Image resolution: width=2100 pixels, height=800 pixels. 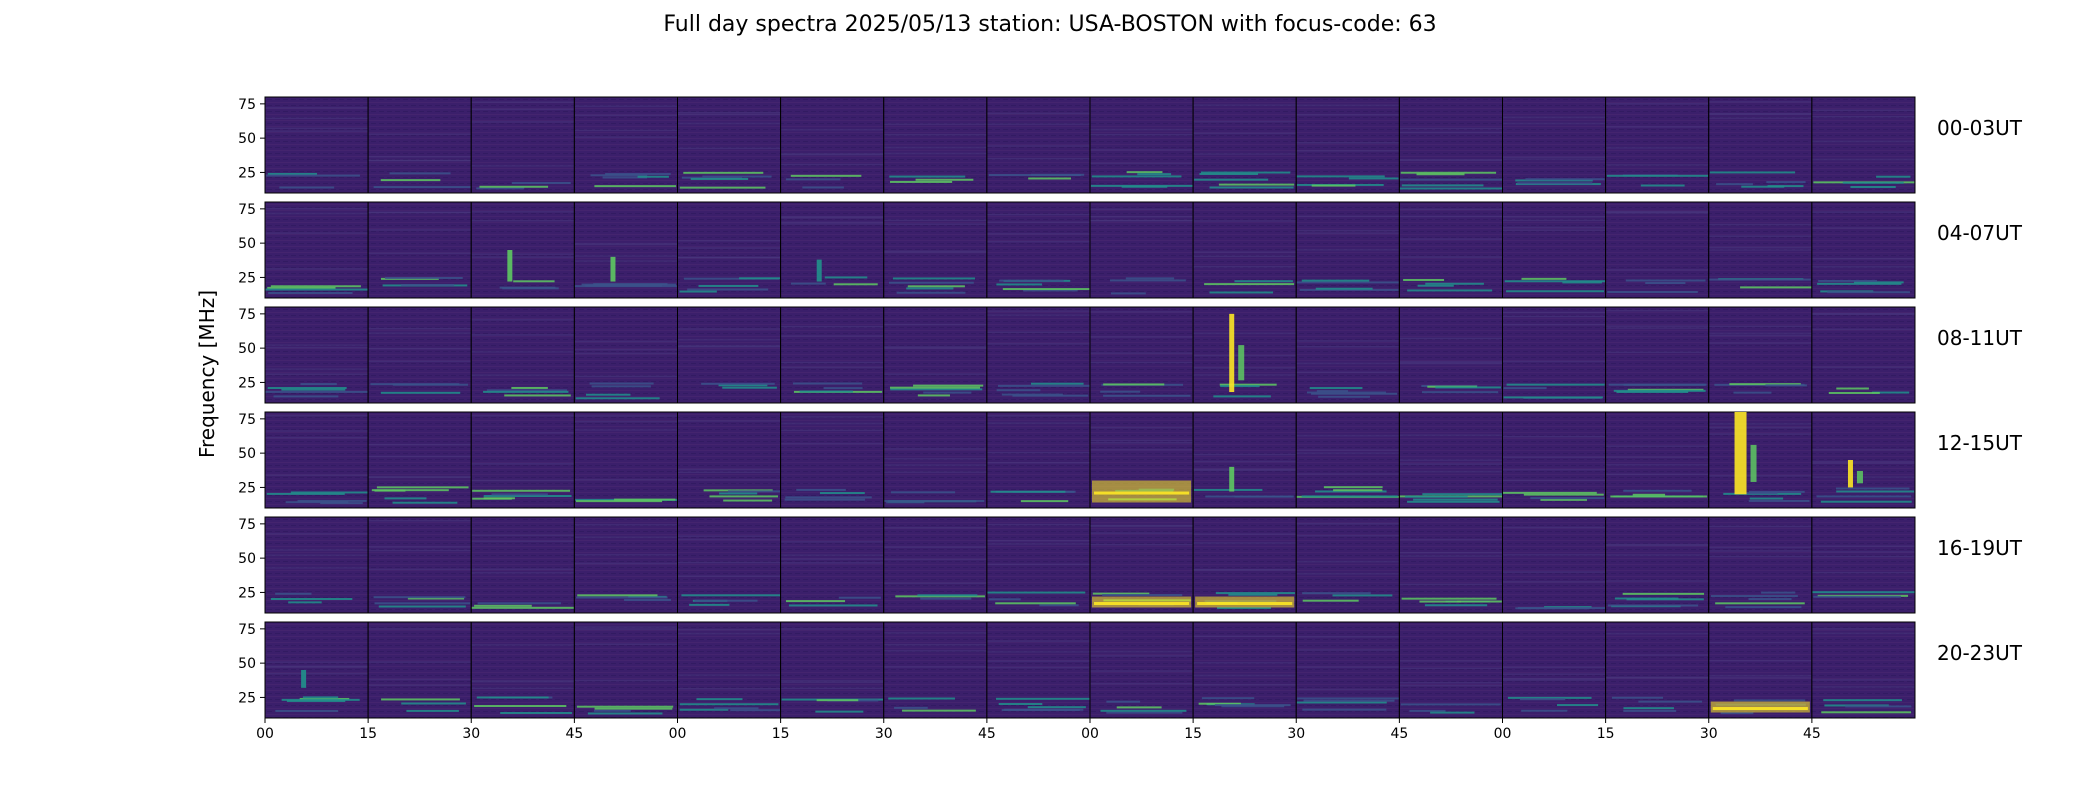 What do you see at coordinates (1980, 233) in the screenshot?
I see `row-label: 04-07UT` at bounding box center [1980, 233].